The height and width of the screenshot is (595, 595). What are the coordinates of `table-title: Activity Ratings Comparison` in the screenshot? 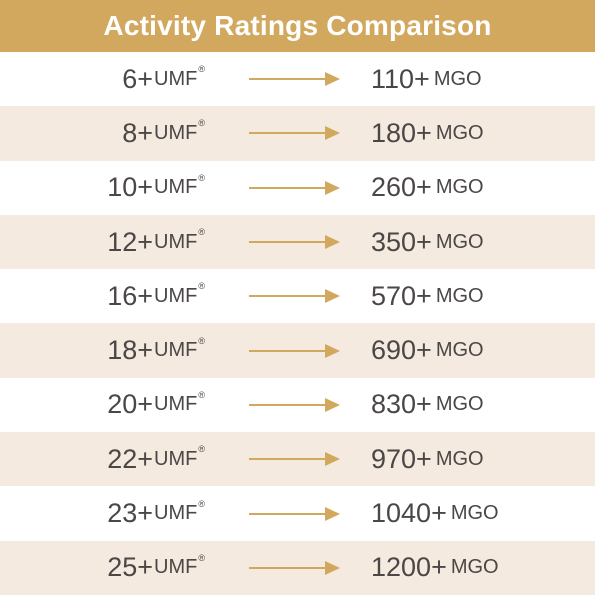 It's located at (297, 25).